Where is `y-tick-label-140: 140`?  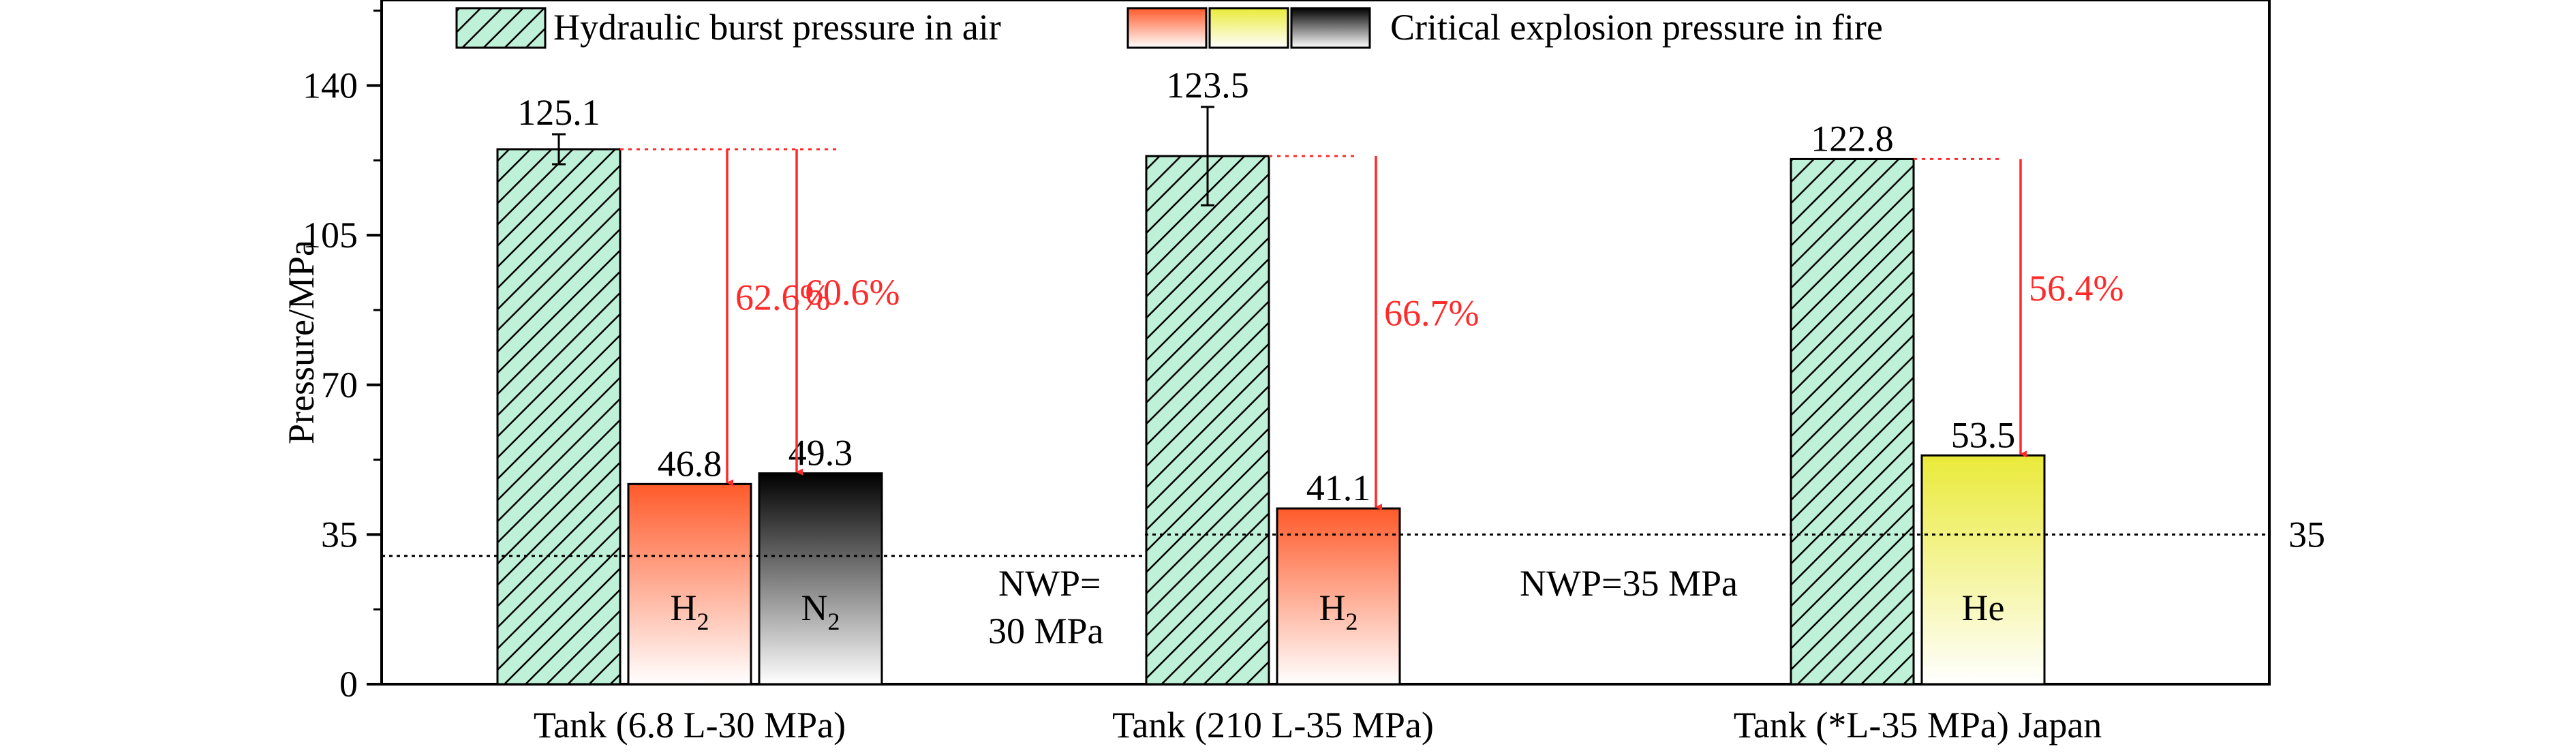
y-tick-label-140: 140 is located at coordinates (330, 86).